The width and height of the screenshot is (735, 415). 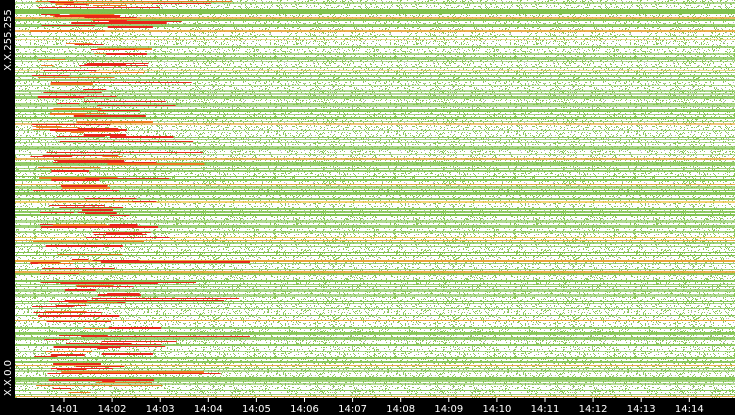 I want to click on x-tick-label: 14:13, so click(x=641, y=409).